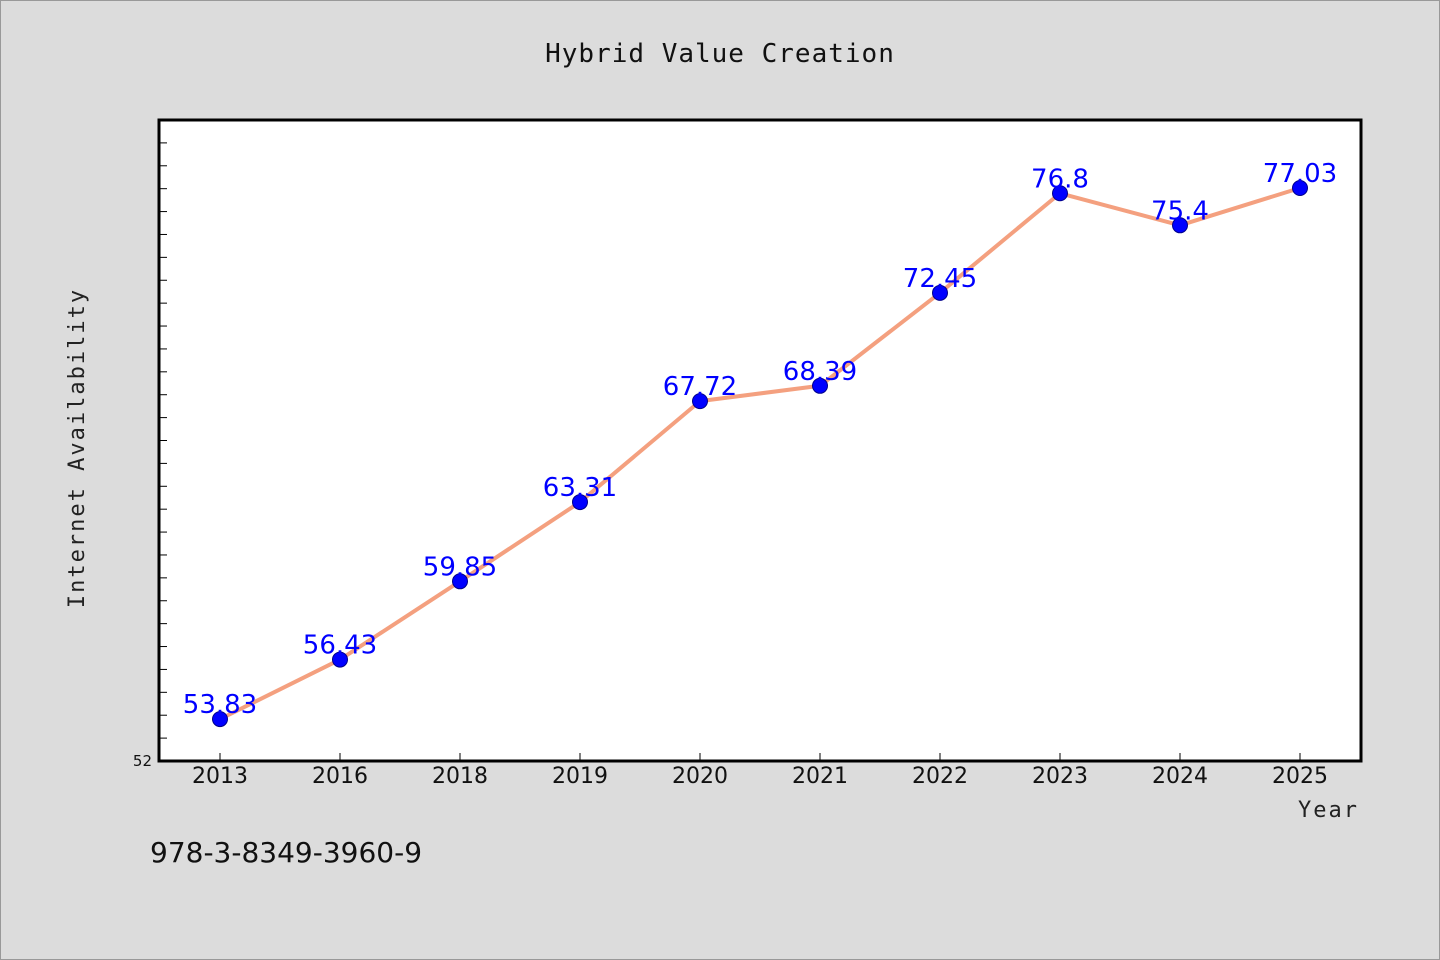 The image size is (1440, 960). What do you see at coordinates (1060, 179) in the screenshot?
I see `data-label: 76.8` at bounding box center [1060, 179].